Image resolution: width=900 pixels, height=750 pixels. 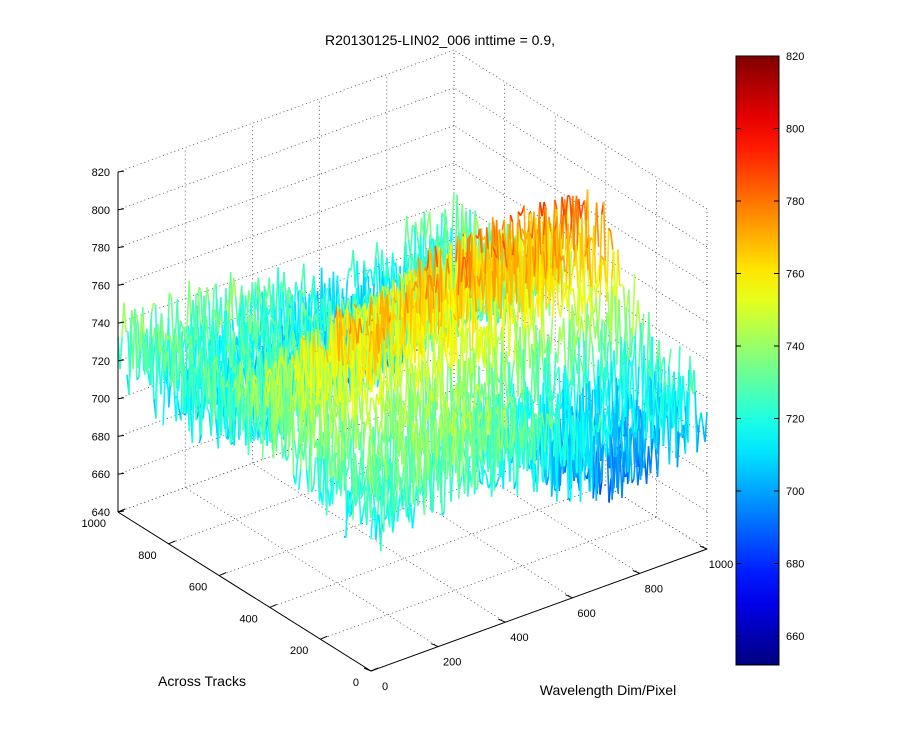 I want to click on y-axis-label: Across Tracks, so click(x=202, y=681).